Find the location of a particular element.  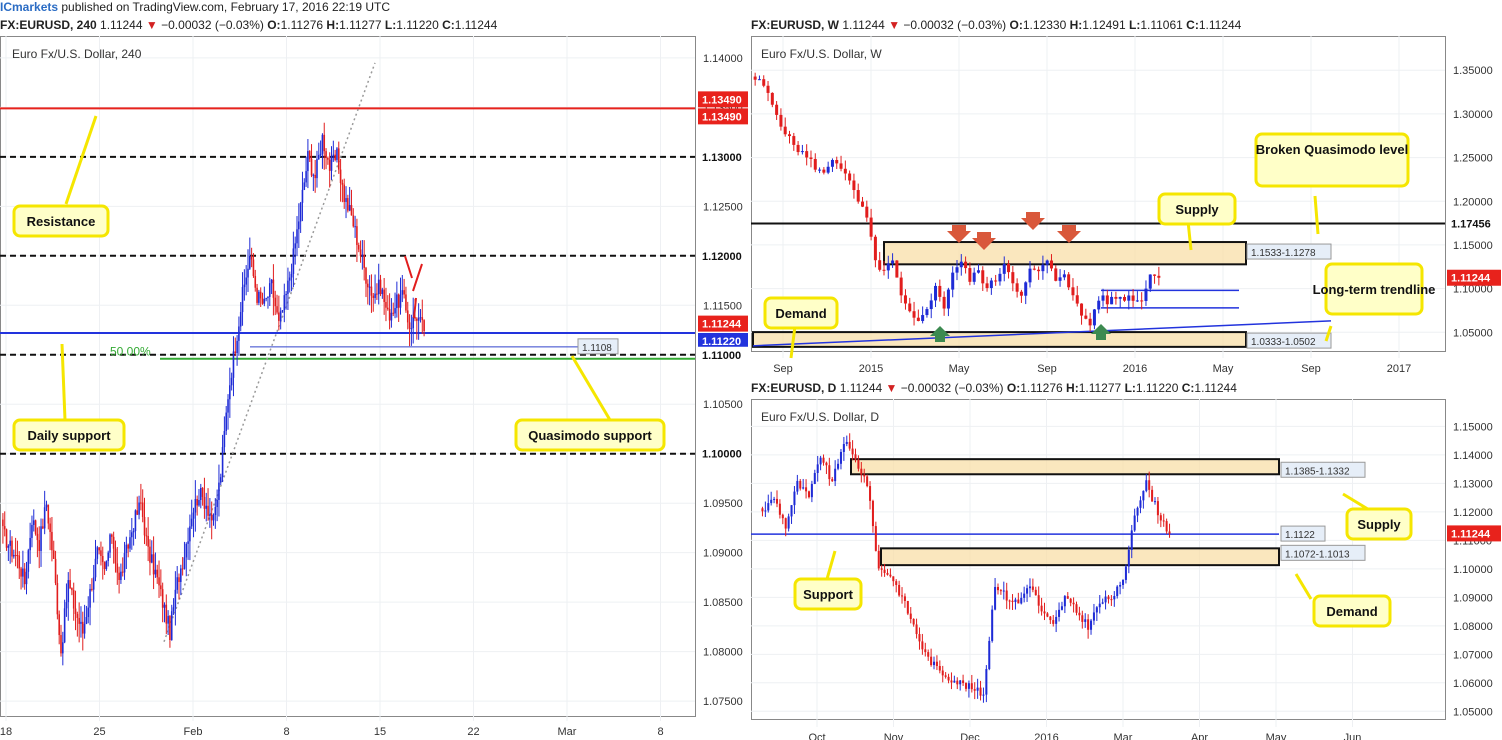

weekly-trend-pointer is located at coordinates (1328, 333).